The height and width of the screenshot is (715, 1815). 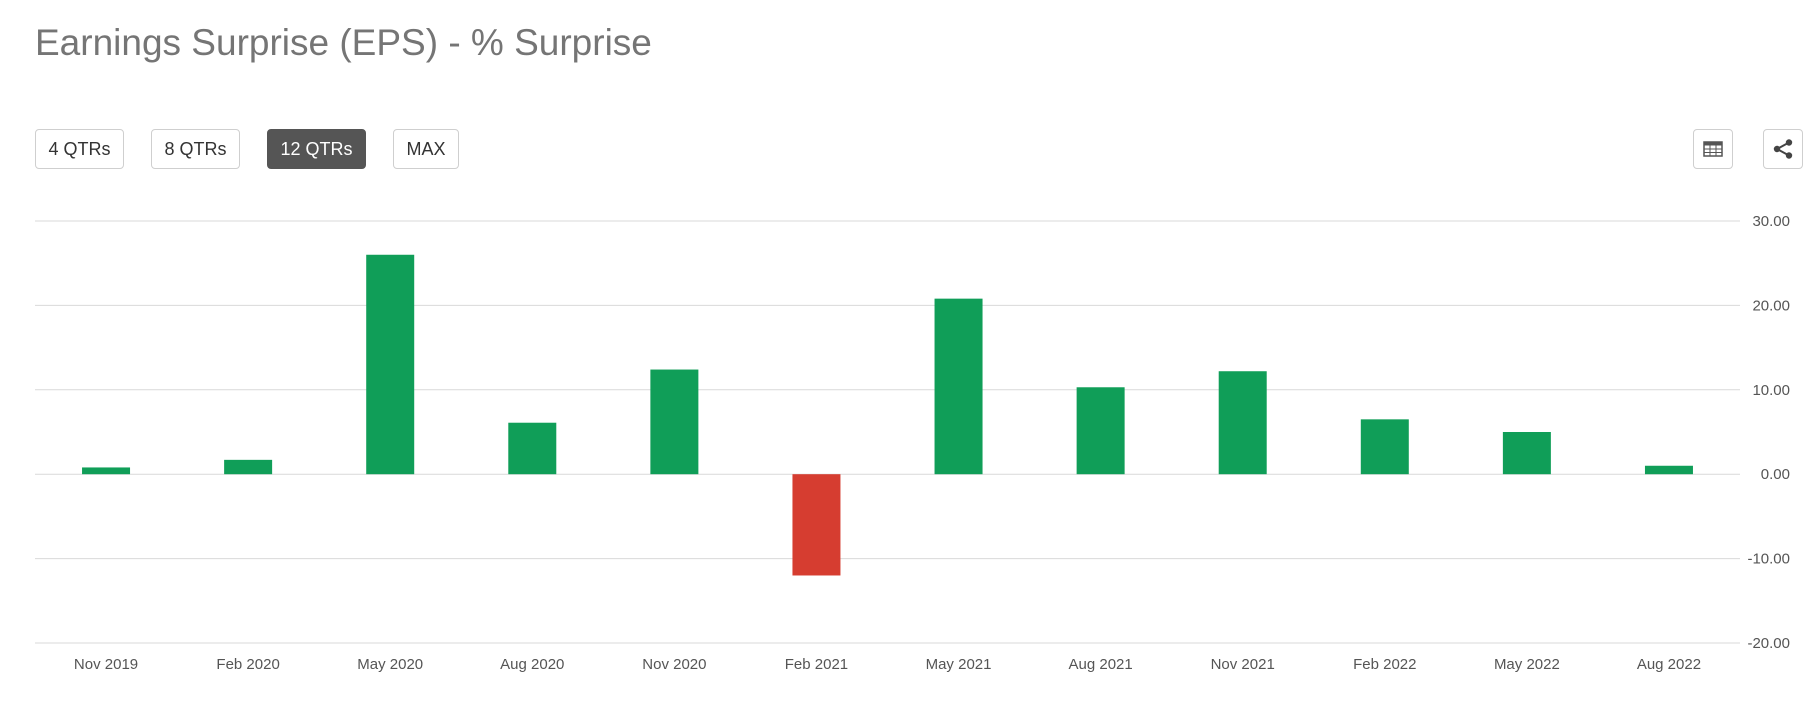 I want to click on x-tick-label: Nov 2019, so click(x=106, y=664).